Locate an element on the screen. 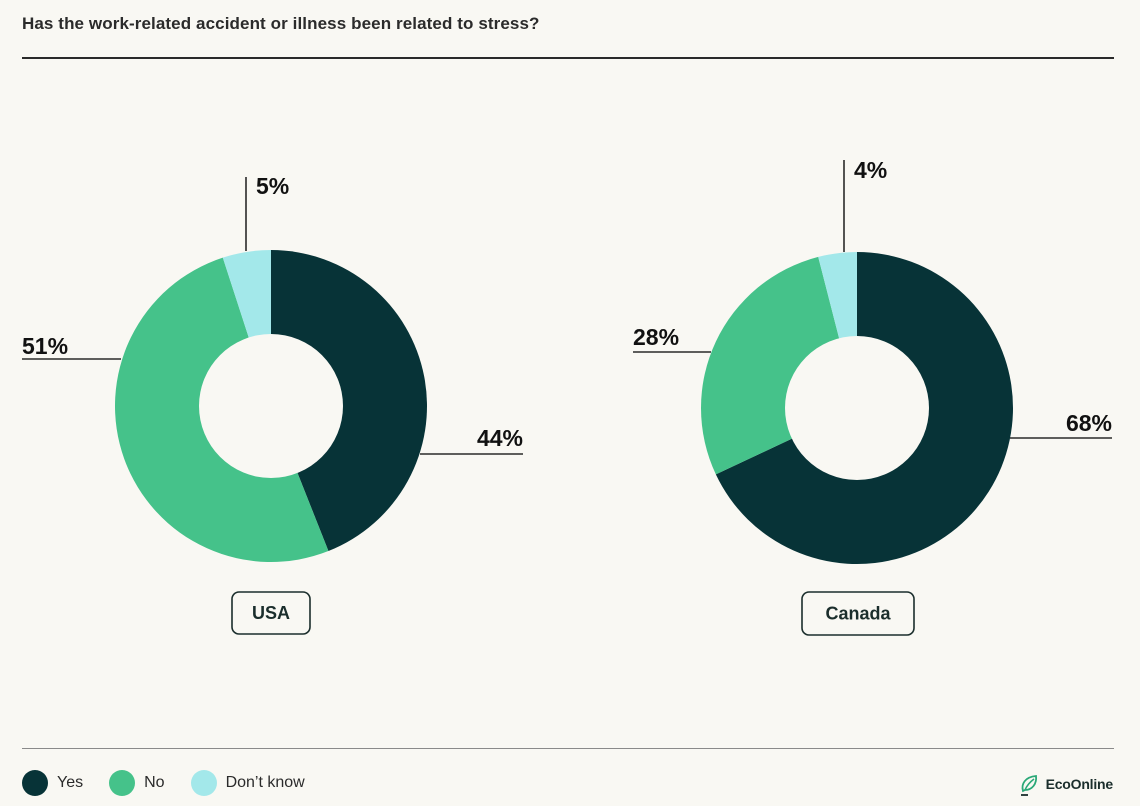 This screenshot has width=1140, height=806. slice-yes-usa is located at coordinates (349, 401).